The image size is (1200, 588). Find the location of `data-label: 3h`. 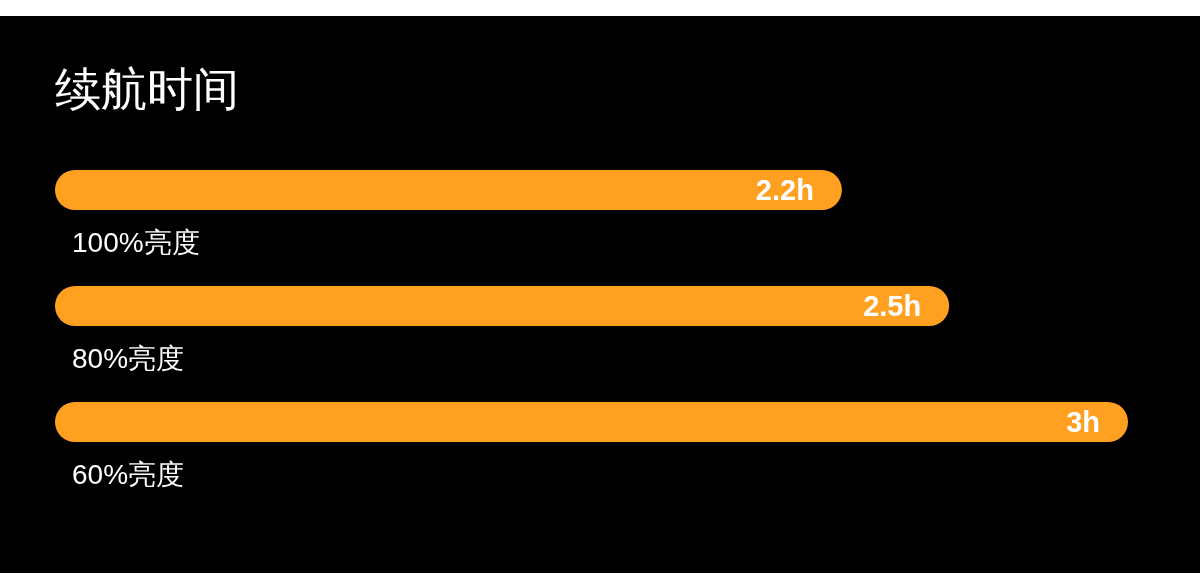

data-label: 3h is located at coordinates (1083, 422).